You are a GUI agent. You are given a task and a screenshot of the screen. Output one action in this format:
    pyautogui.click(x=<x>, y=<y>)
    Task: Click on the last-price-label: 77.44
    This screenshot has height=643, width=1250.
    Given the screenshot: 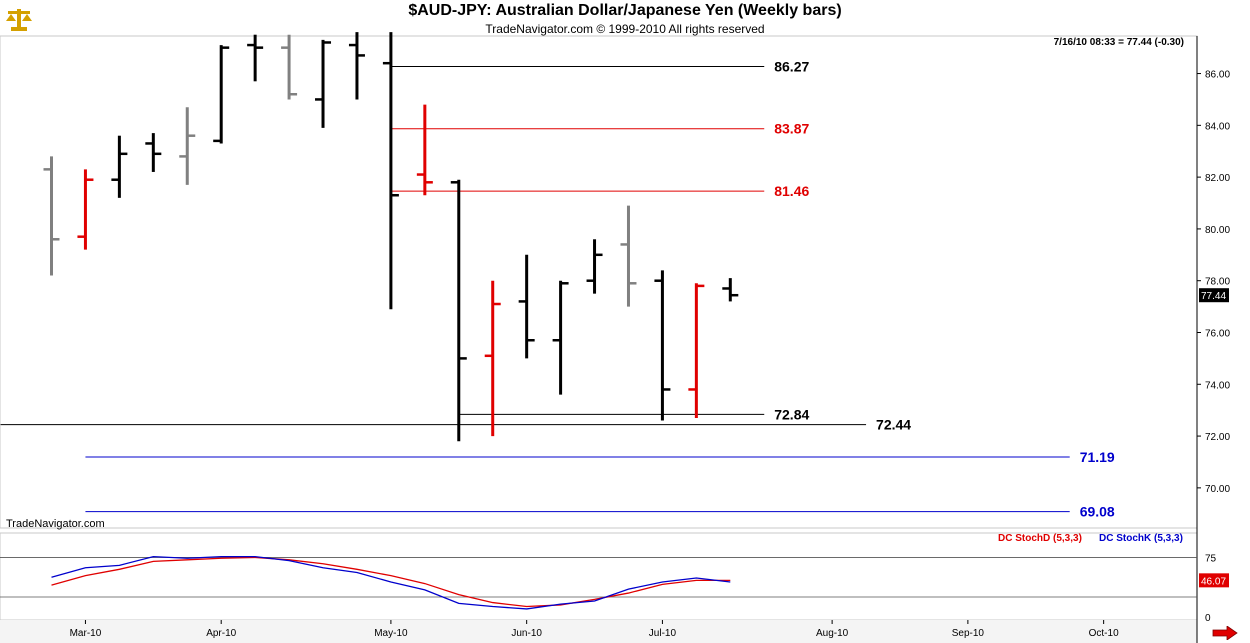 What is the action you would take?
    pyautogui.click(x=1213, y=296)
    